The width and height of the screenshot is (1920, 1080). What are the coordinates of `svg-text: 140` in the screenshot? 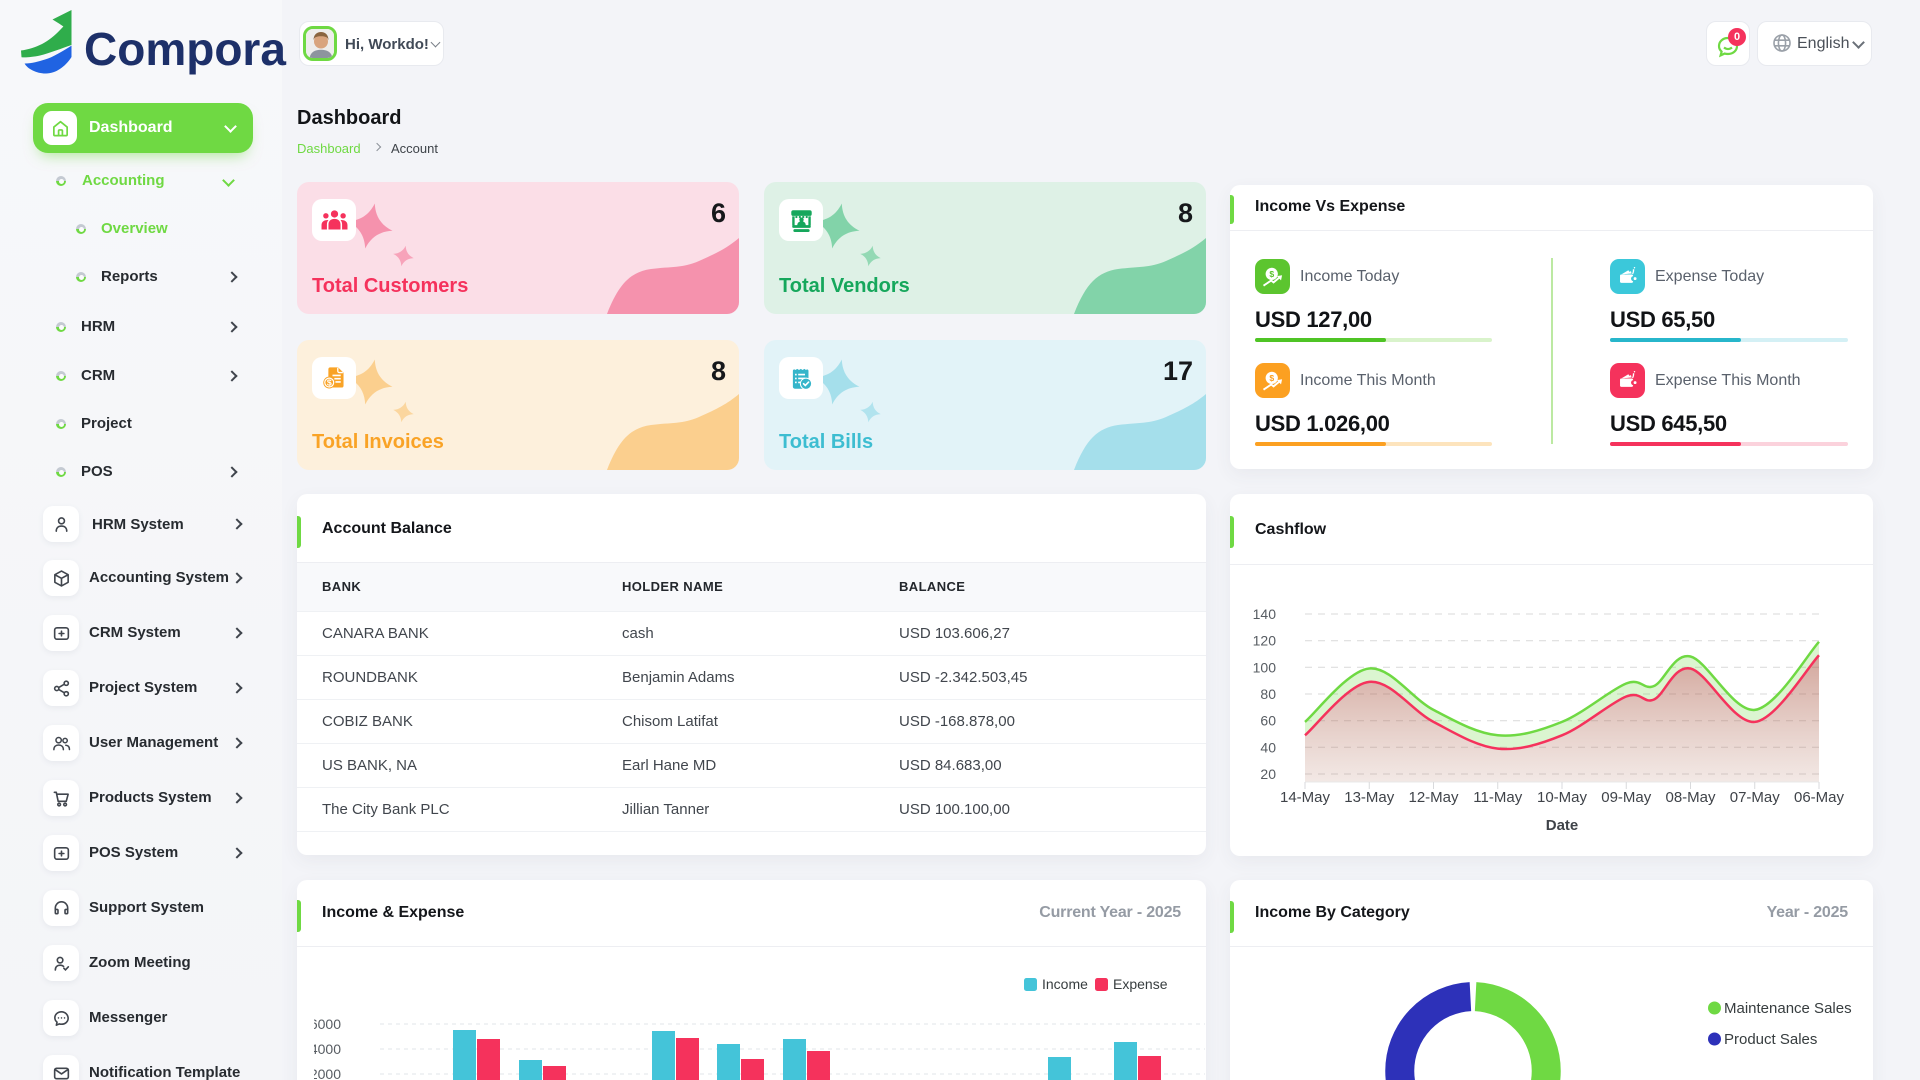 It's located at (1265, 614).